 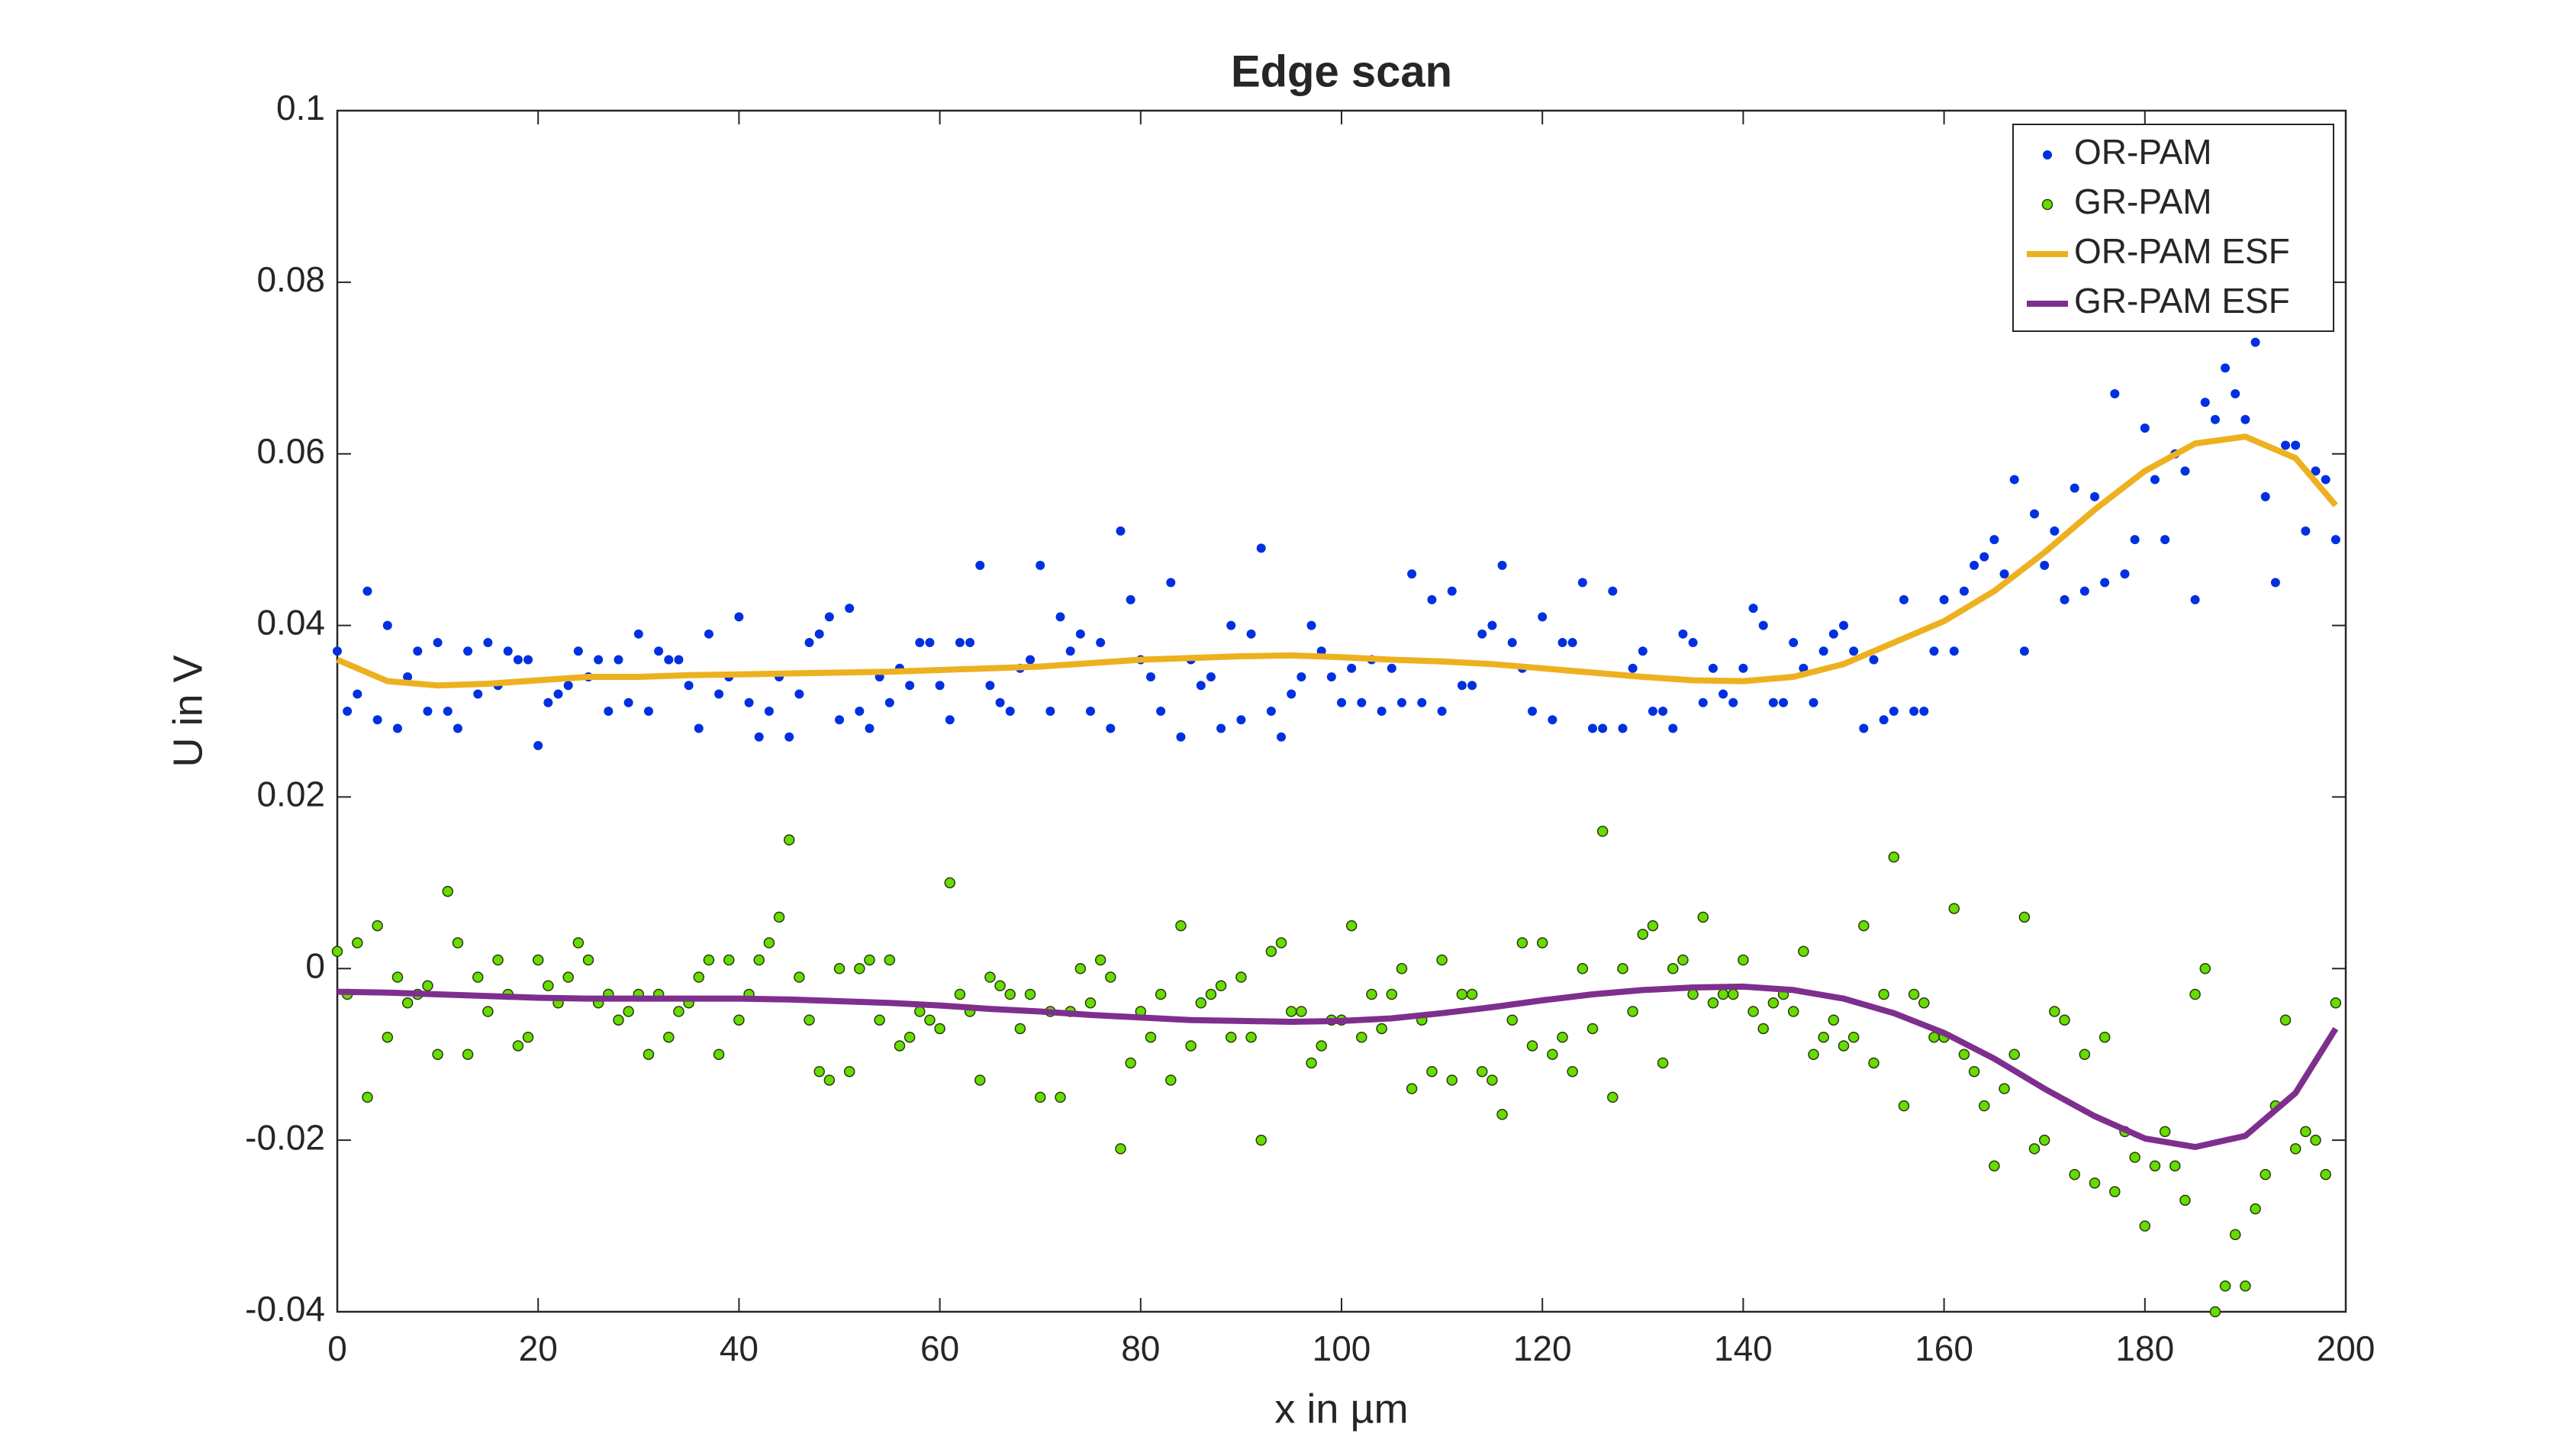 What do you see at coordinates (1944, 1348) in the screenshot?
I see `x-tick-label: 160` at bounding box center [1944, 1348].